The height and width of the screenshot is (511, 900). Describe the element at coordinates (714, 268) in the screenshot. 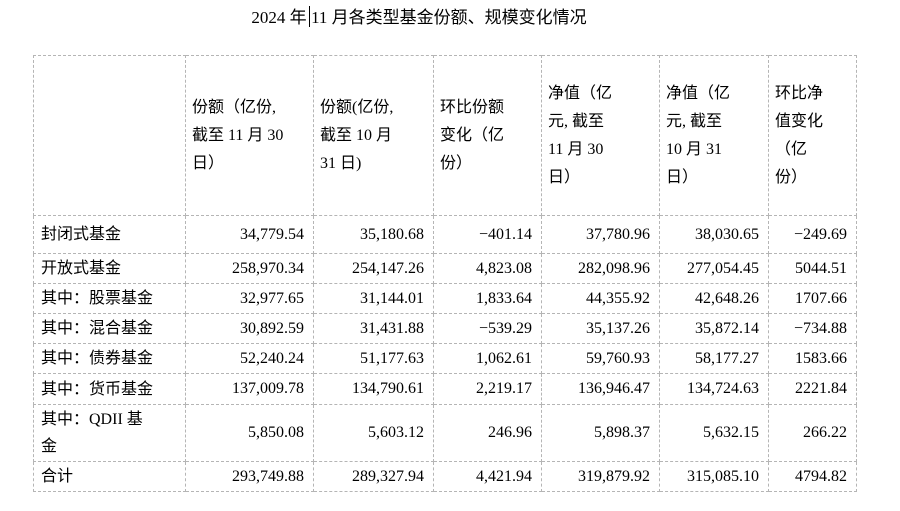

I see `table-cell: 277,054.45` at that location.